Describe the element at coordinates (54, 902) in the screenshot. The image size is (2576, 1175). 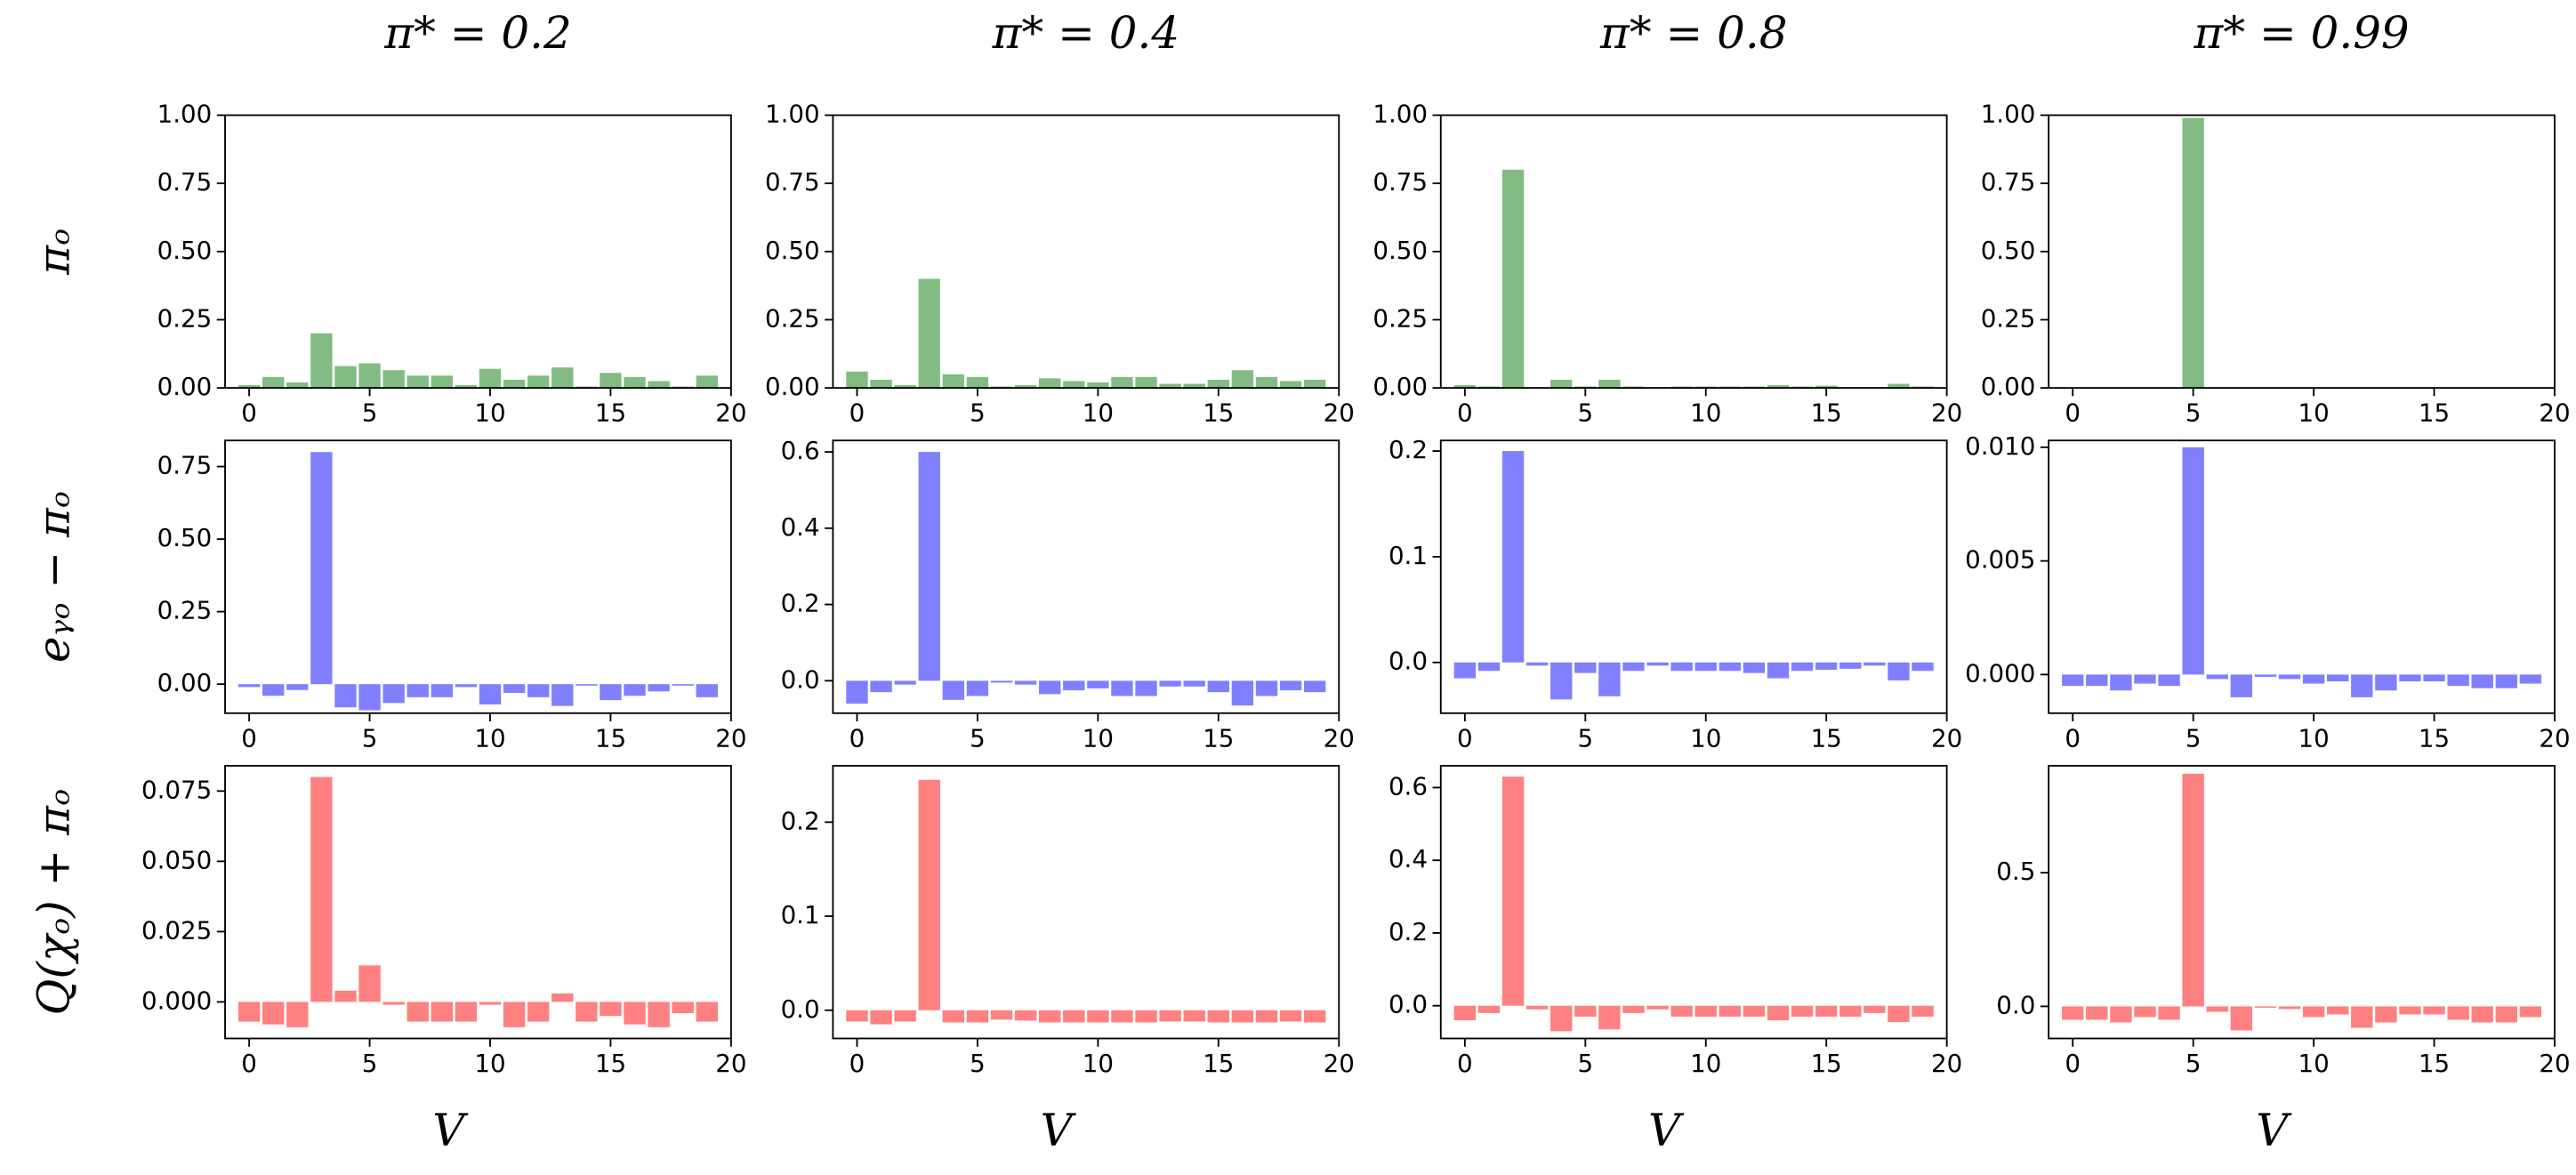
I see `row-label: Q(χₒ) + πₒ` at that location.